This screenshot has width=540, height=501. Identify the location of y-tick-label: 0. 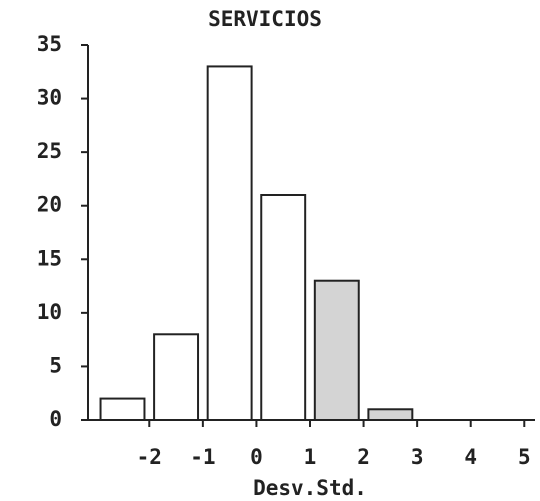
(55, 419).